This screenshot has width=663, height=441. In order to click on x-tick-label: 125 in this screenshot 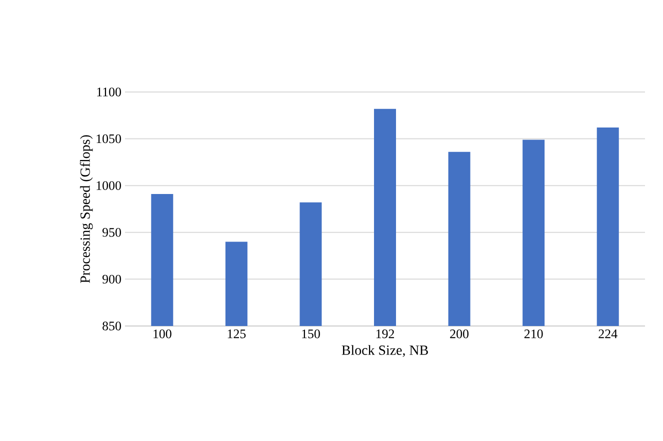, I will do `click(237, 334)`.